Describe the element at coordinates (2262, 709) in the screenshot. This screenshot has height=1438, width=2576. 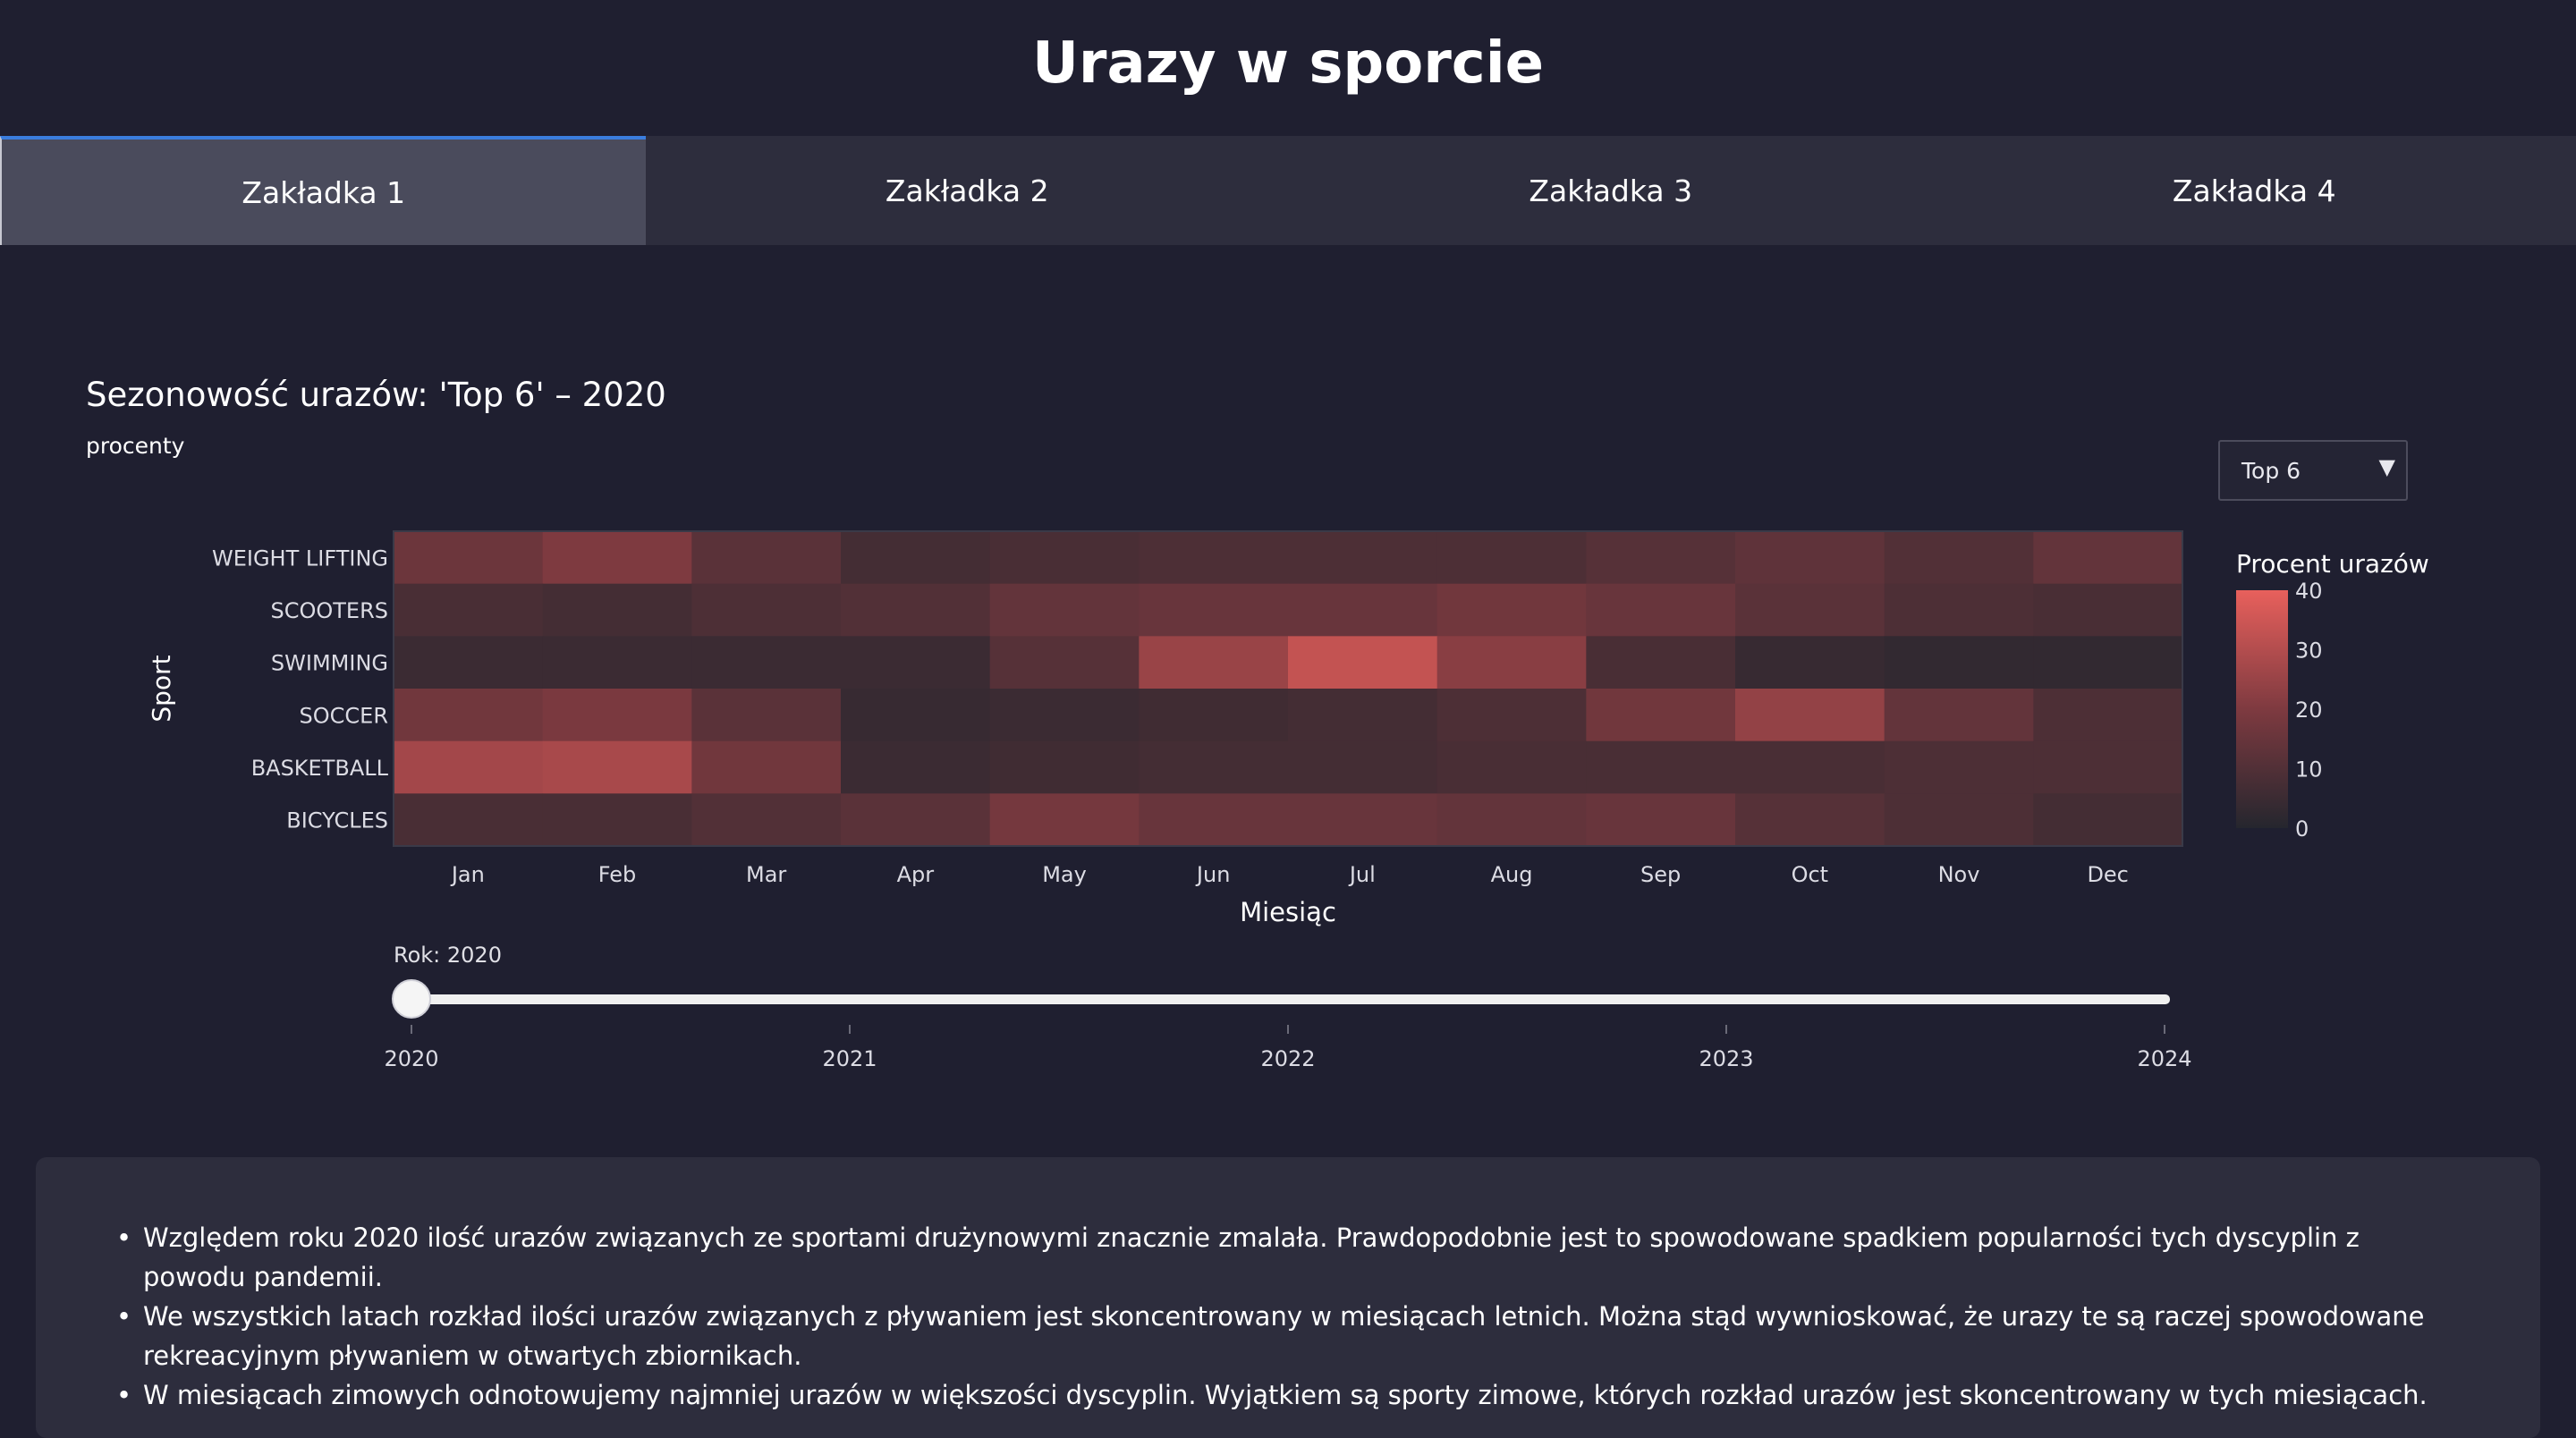
I see `colorbar` at that location.